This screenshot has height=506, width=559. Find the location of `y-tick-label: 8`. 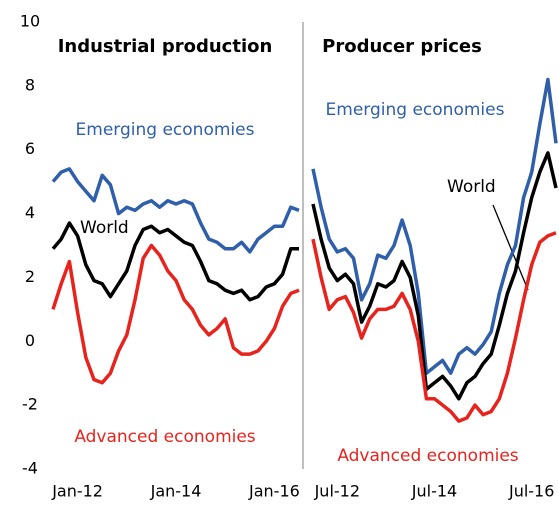

y-tick-label: 8 is located at coordinates (30, 84).